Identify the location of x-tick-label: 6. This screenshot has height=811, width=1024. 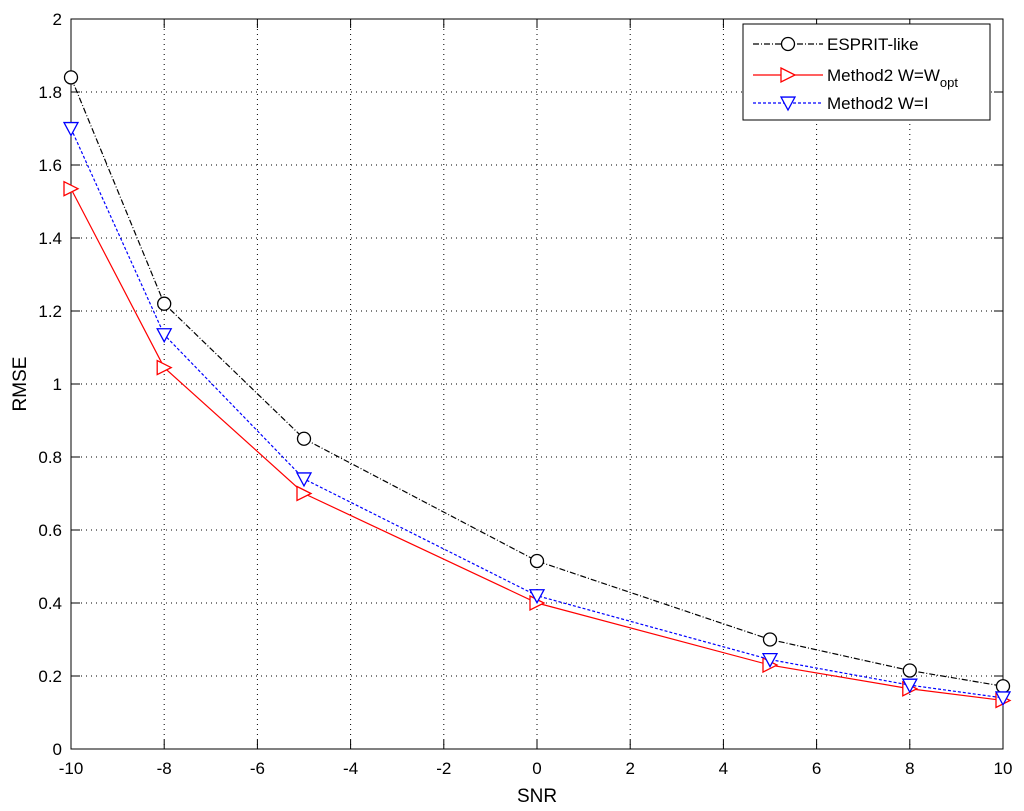
(816, 768).